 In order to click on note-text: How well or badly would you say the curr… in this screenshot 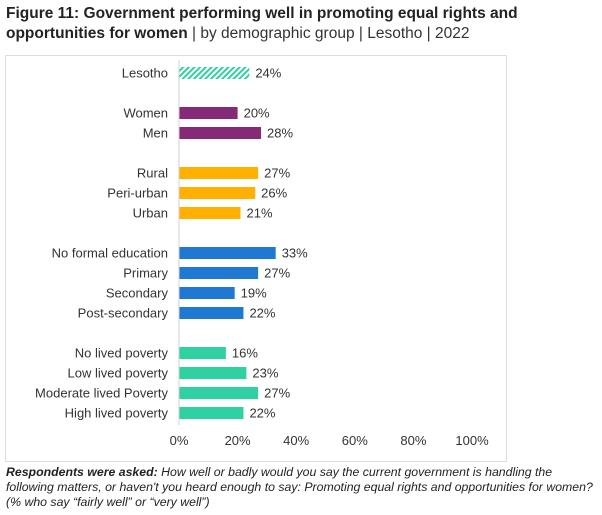, I will do `click(299, 487)`.